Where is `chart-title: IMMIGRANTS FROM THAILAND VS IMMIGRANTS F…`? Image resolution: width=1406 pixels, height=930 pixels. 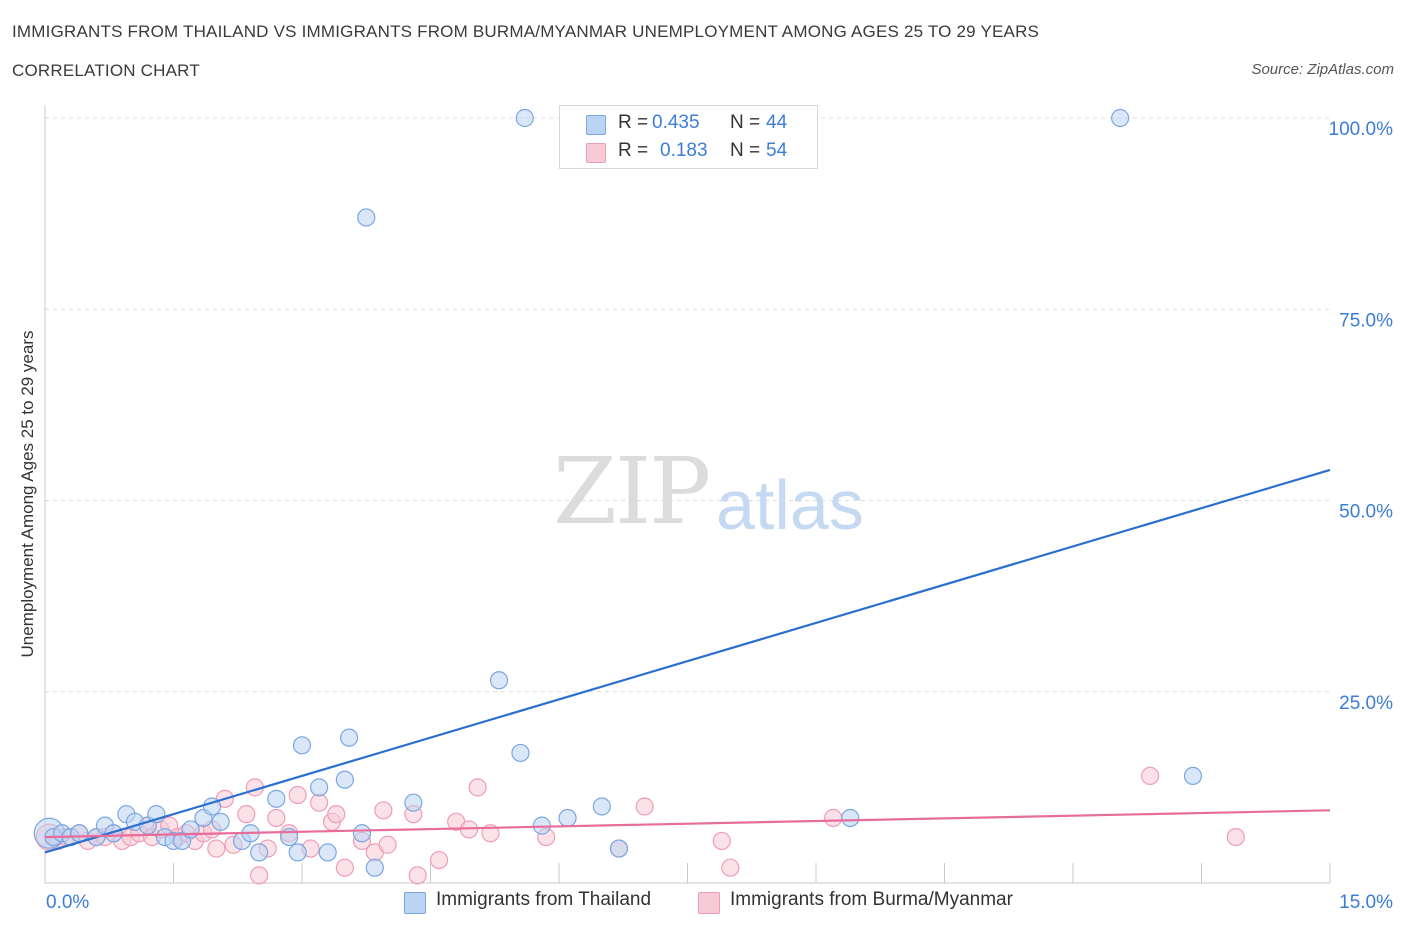 chart-title: IMMIGRANTS FROM THAILAND VS IMMIGRANTS F… is located at coordinates (526, 31).